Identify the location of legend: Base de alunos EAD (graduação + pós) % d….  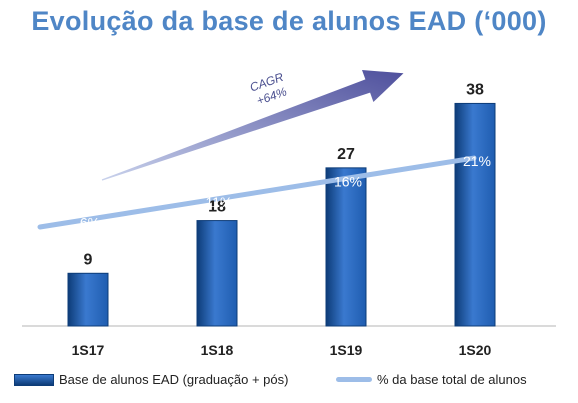
(289, 383).